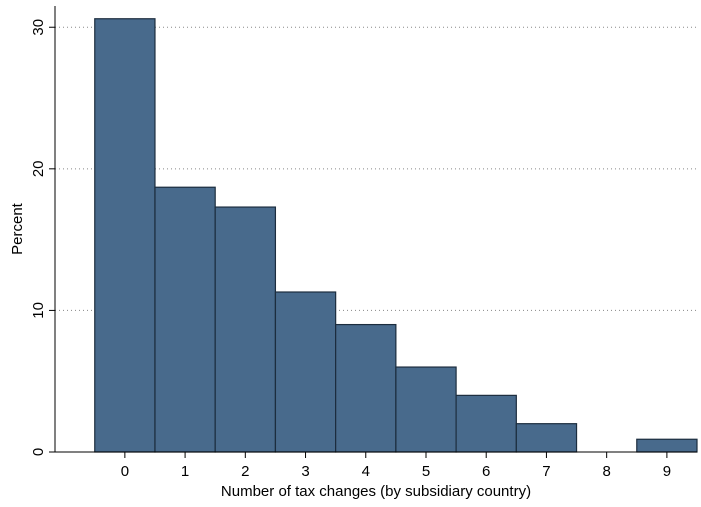 This screenshot has height=507, width=701. Describe the element at coordinates (38, 27) in the screenshot. I see `y-tick-label: 30` at that location.